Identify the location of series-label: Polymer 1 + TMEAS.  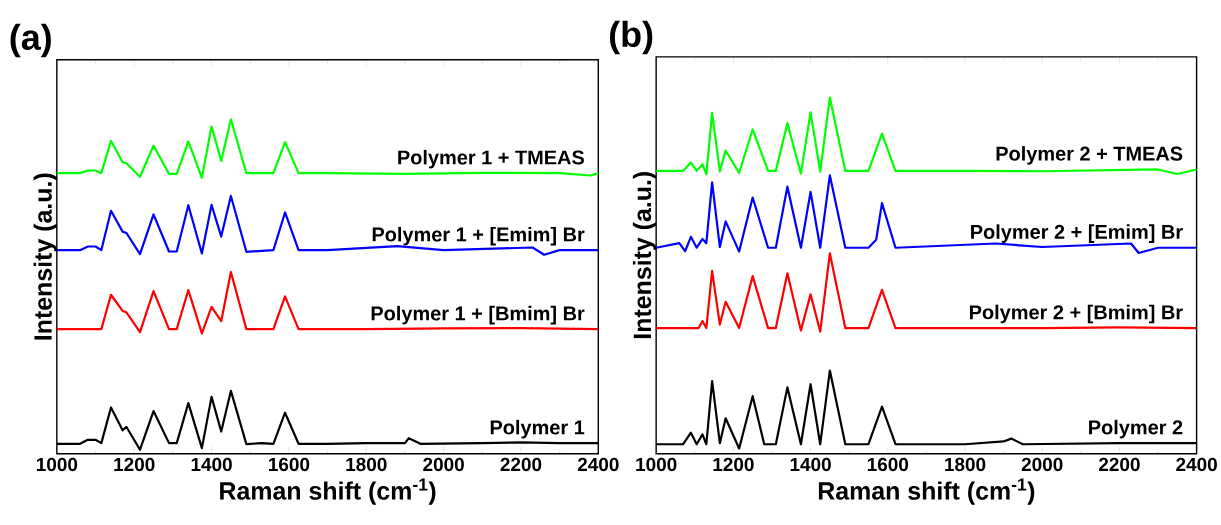
(491, 159).